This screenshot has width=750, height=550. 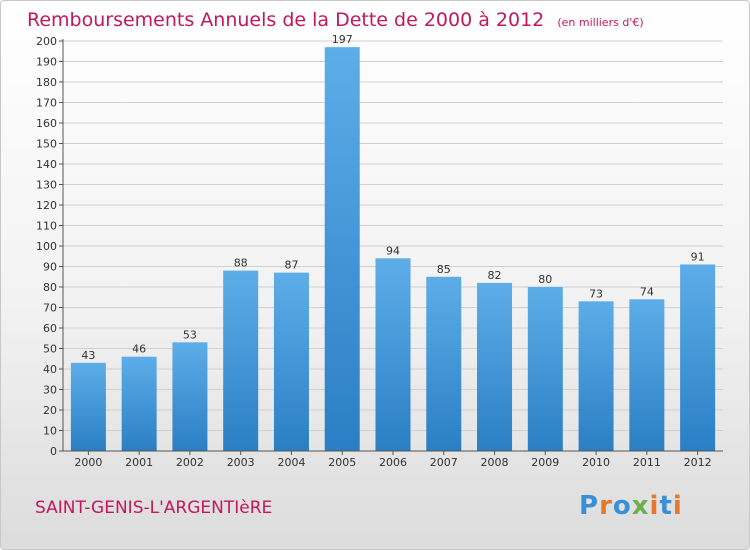 I want to click on y-tick-label: 110, so click(x=46, y=226).